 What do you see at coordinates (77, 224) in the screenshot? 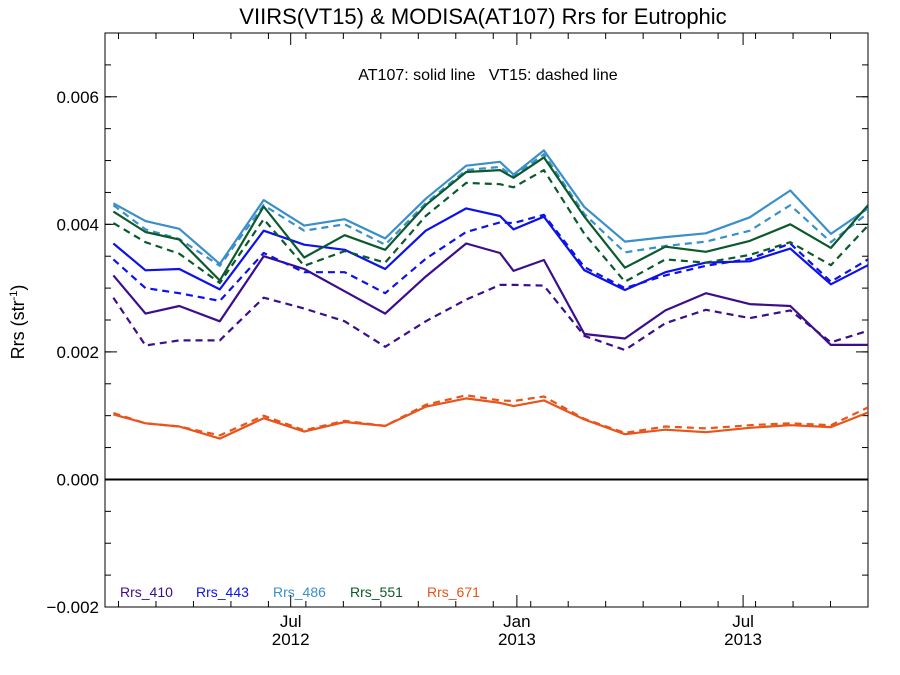
I see `y-tick-label: 0.004` at bounding box center [77, 224].